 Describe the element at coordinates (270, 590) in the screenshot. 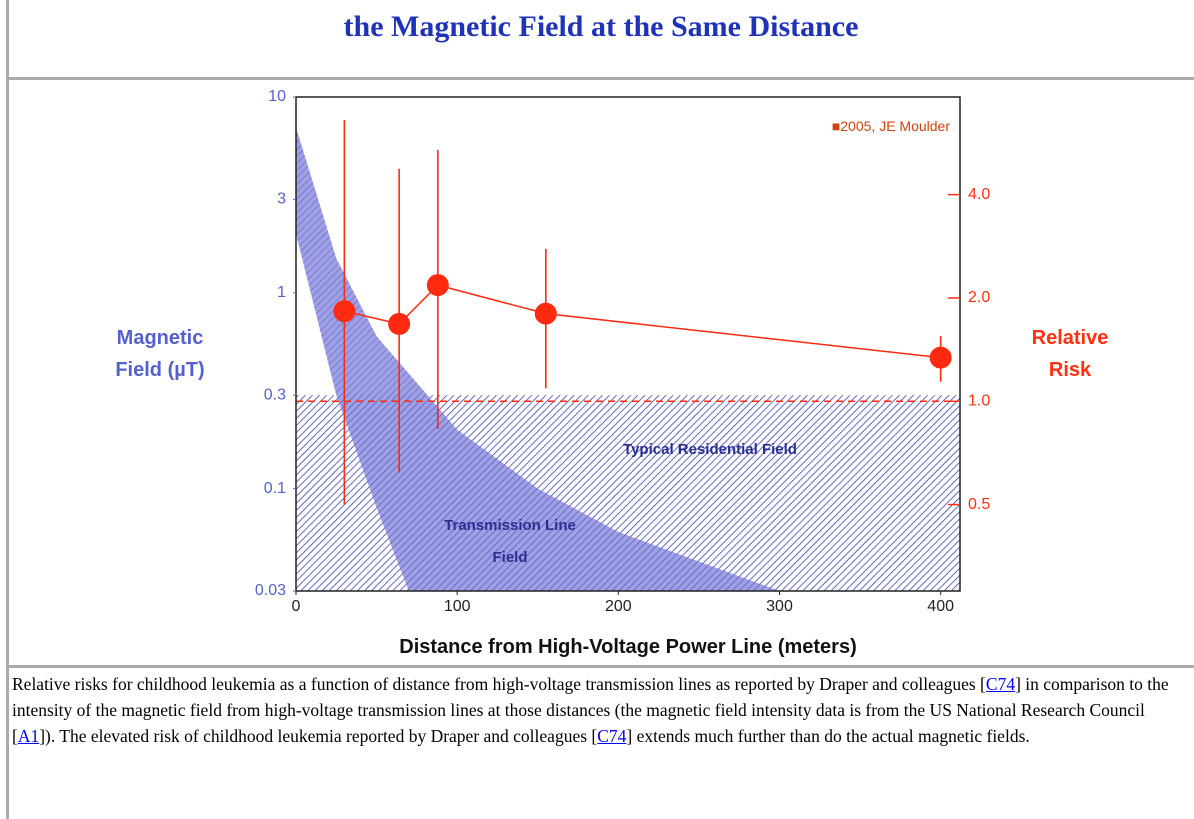

I see `y-tick-label: 0.03` at that location.